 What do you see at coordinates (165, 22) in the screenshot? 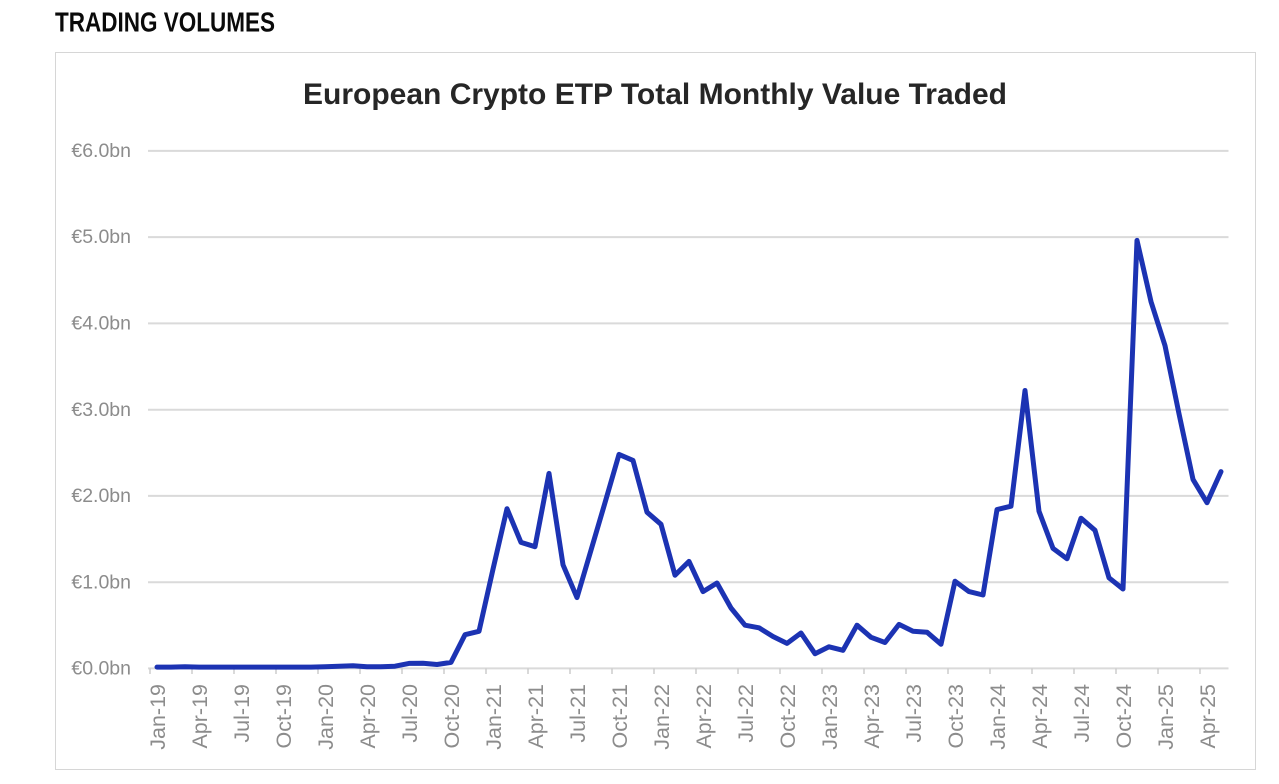
I see `svg-text: TRADING VOLUMES` at bounding box center [165, 22].